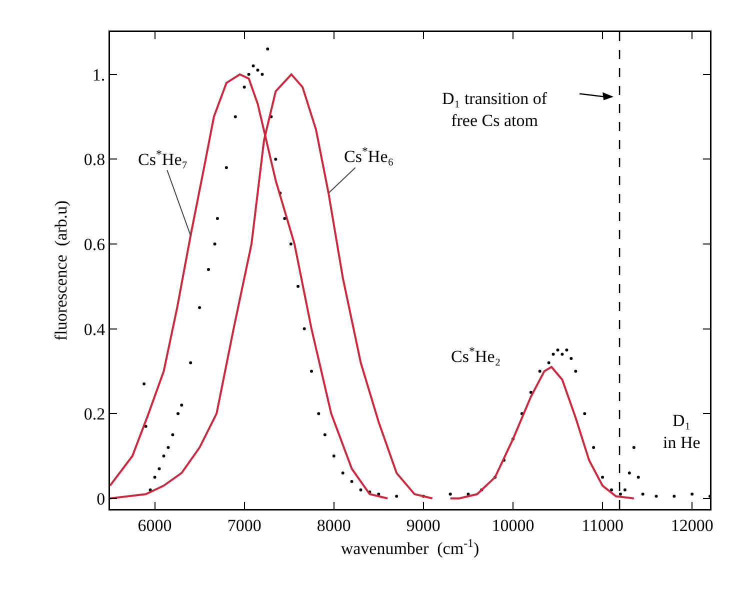 This screenshot has height=597, width=738. Describe the element at coordinates (692, 525) in the screenshot. I see `x-tick-label: 12000` at that location.